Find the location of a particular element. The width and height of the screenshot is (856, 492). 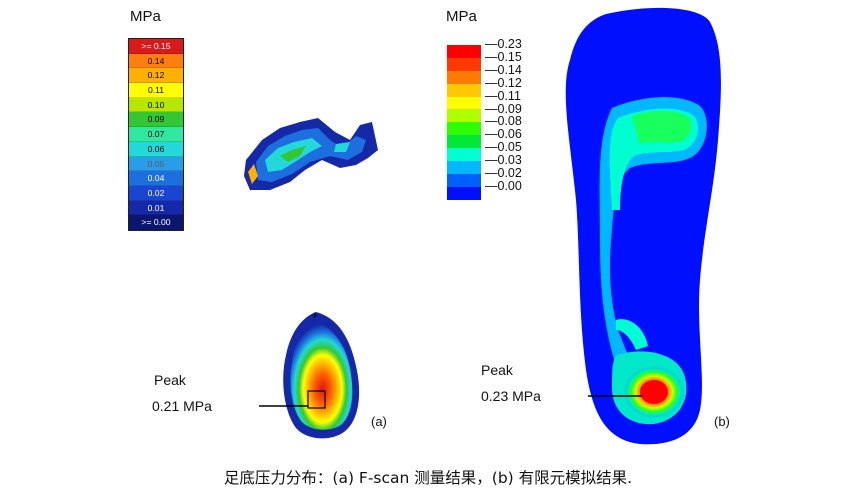

legend-a-entry: 0.07 is located at coordinates (156, 134).